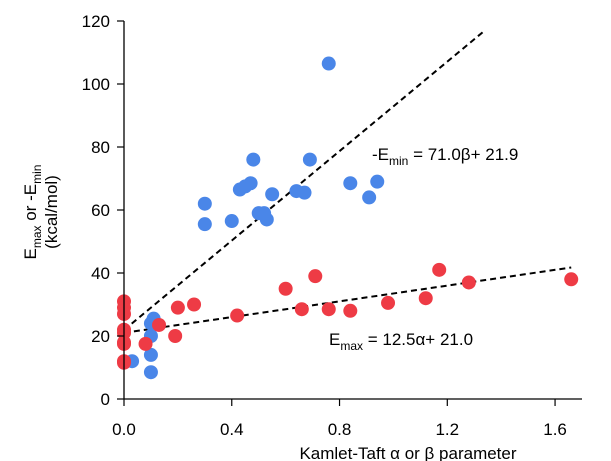  What do you see at coordinates (30, 205) in the screenshot?
I see `y-axis-title-line1-part: or -E` at bounding box center [30, 205].